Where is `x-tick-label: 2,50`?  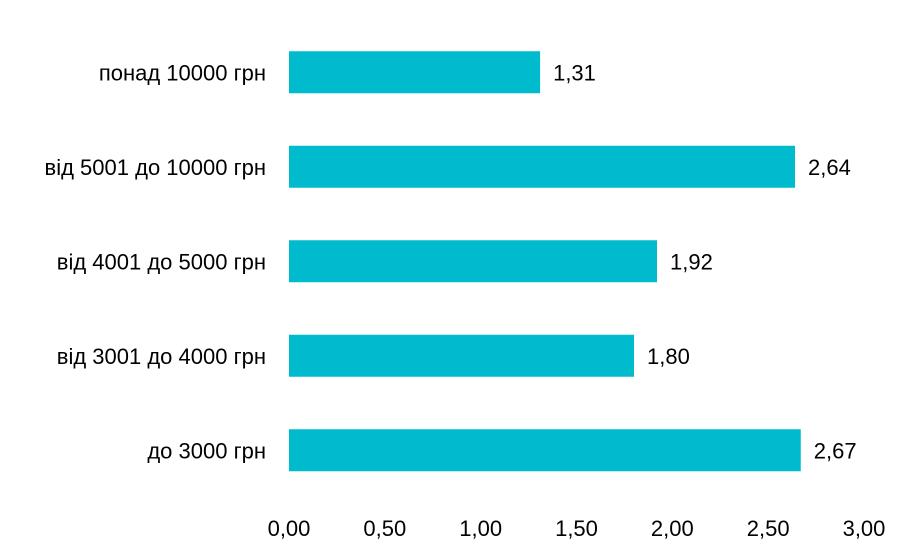 x-tick-label: 2,50 is located at coordinates (768, 528).